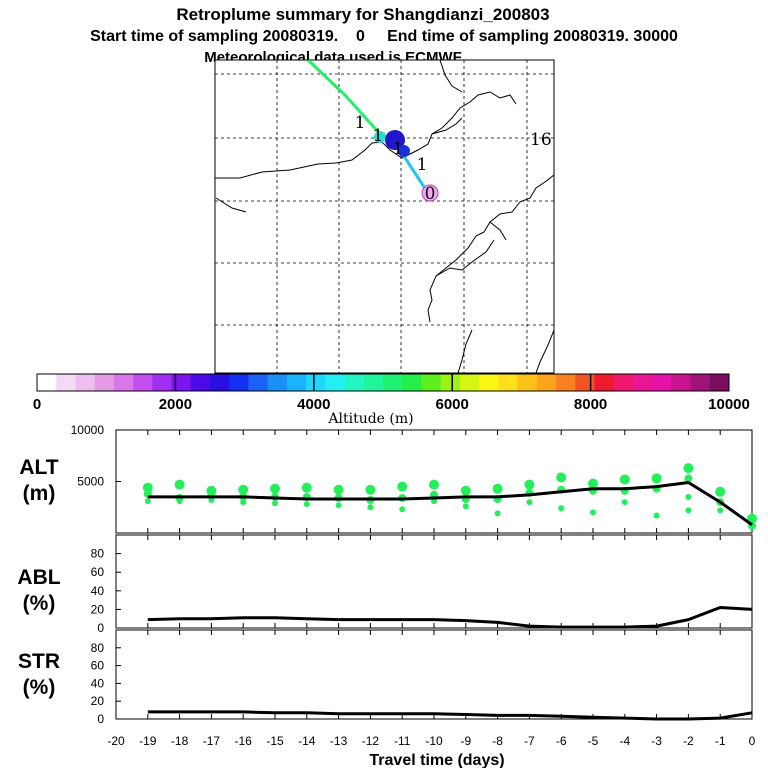  Describe the element at coordinates (98, 554) in the screenshot. I see `abl-ytick-label: 80` at that location.